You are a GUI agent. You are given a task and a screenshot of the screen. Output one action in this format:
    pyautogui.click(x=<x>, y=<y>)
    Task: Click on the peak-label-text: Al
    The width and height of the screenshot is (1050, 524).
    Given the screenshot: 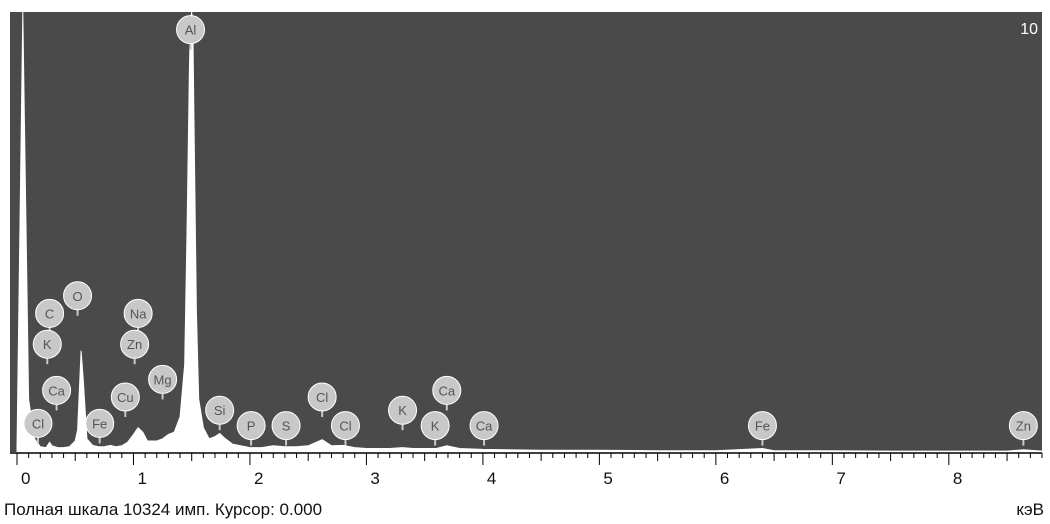 What is the action you would take?
    pyautogui.click(x=191, y=30)
    